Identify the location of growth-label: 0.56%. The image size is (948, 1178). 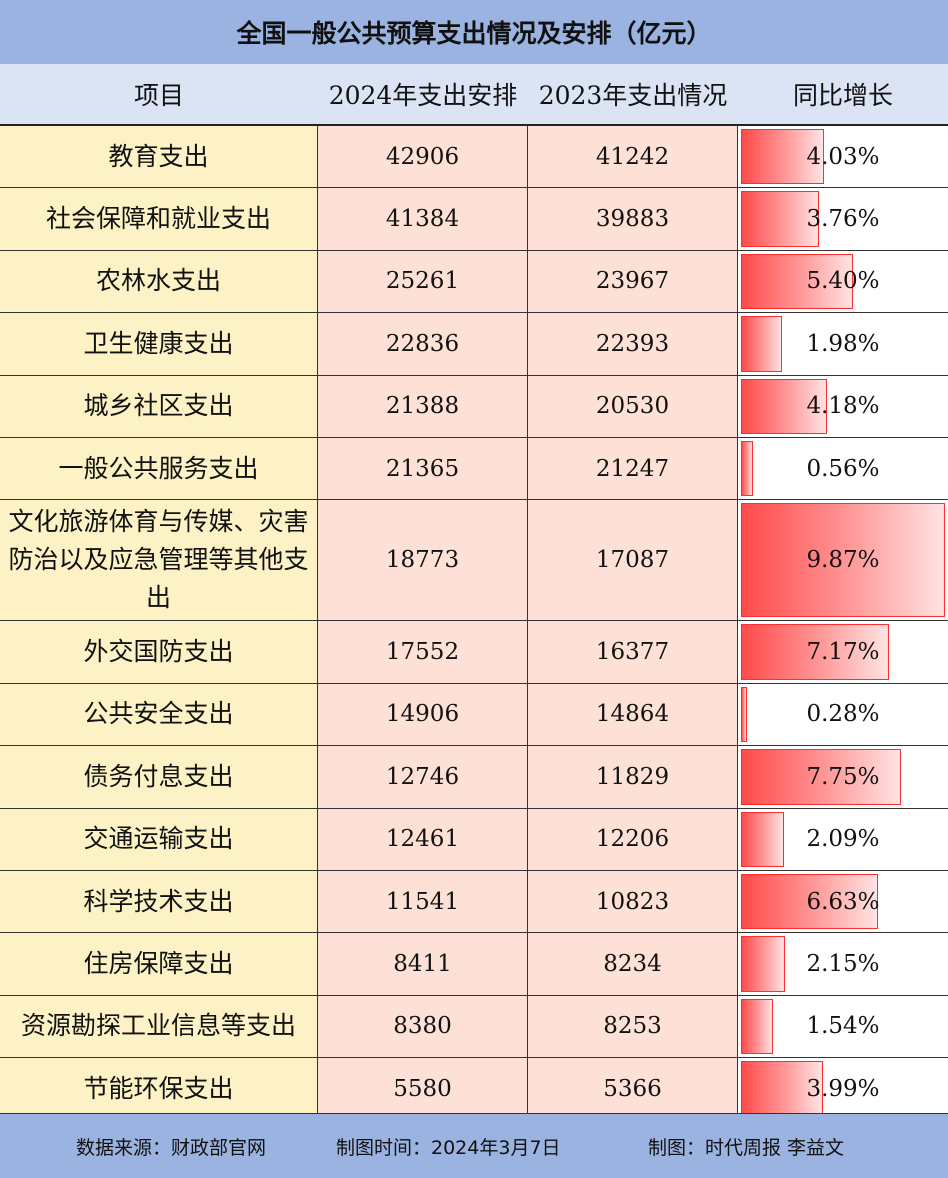
(843, 468).